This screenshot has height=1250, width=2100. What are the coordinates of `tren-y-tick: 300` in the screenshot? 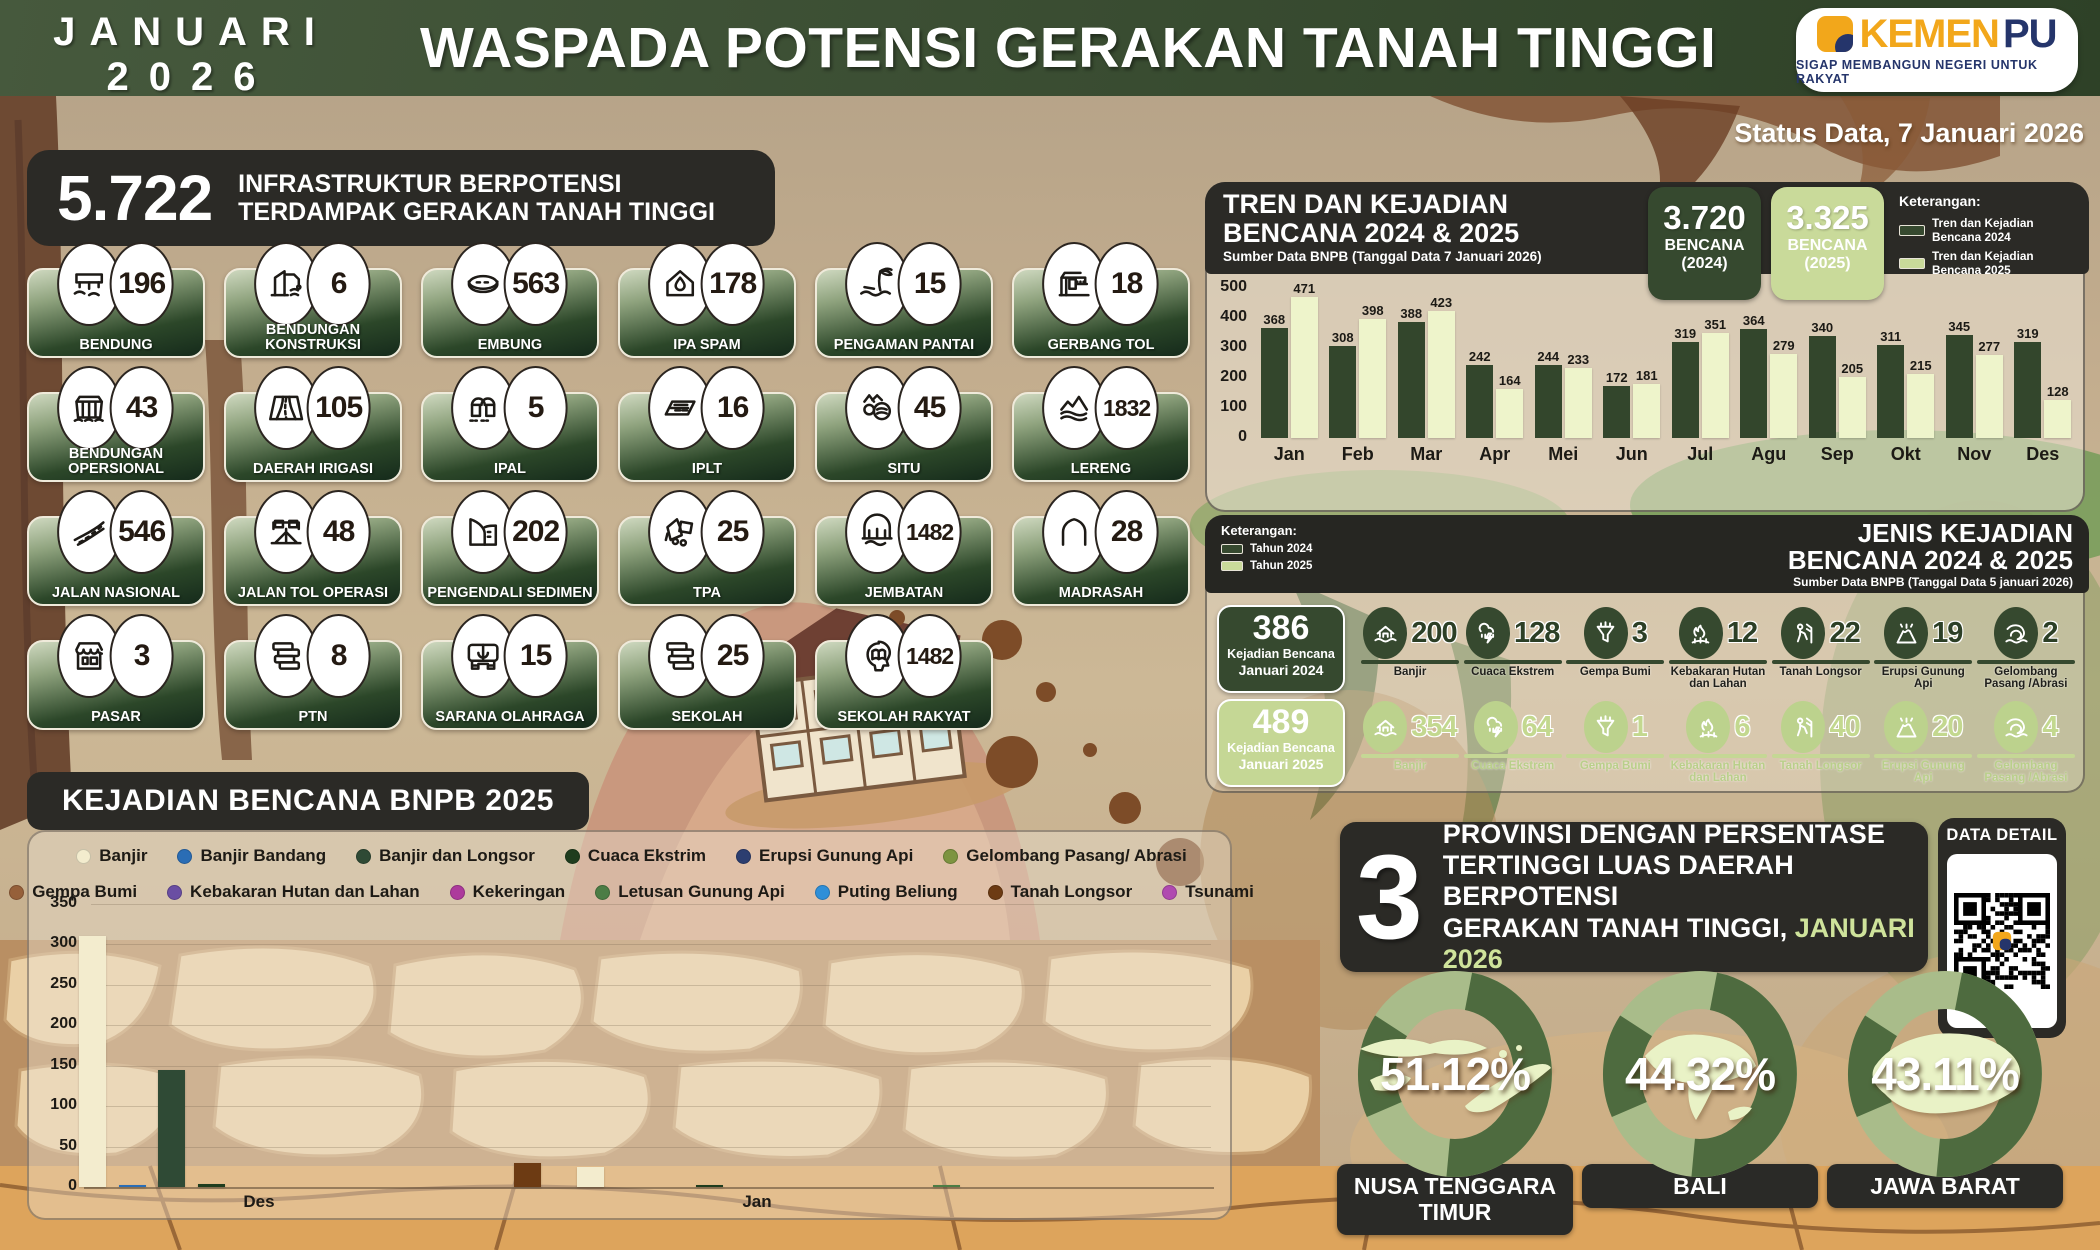 It's located at (1233, 346).